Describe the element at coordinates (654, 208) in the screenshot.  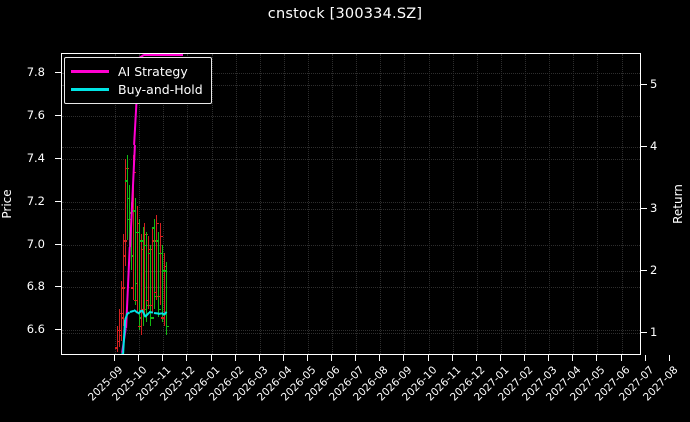
I see `y2-tick-label: 3` at that location.